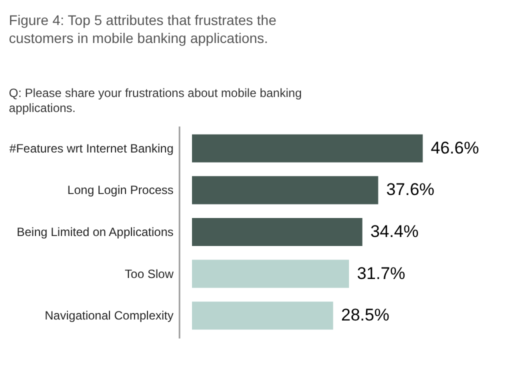 The width and height of the screenshot is (514, 374). Describe the element at coordinates (149, 273) in the screenshot. I see `y-tick-label: Too Slow` at that location.